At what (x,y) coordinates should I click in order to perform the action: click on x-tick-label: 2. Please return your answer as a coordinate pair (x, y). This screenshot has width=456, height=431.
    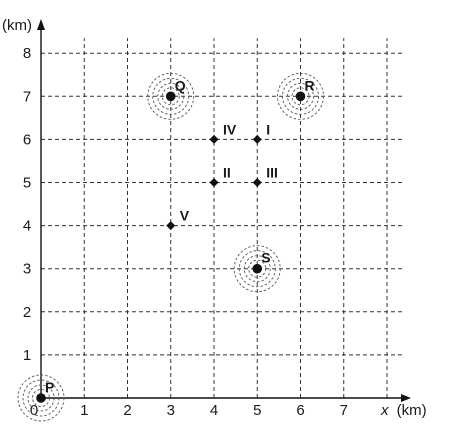
    Looking at the image, I should click on (127, 410).